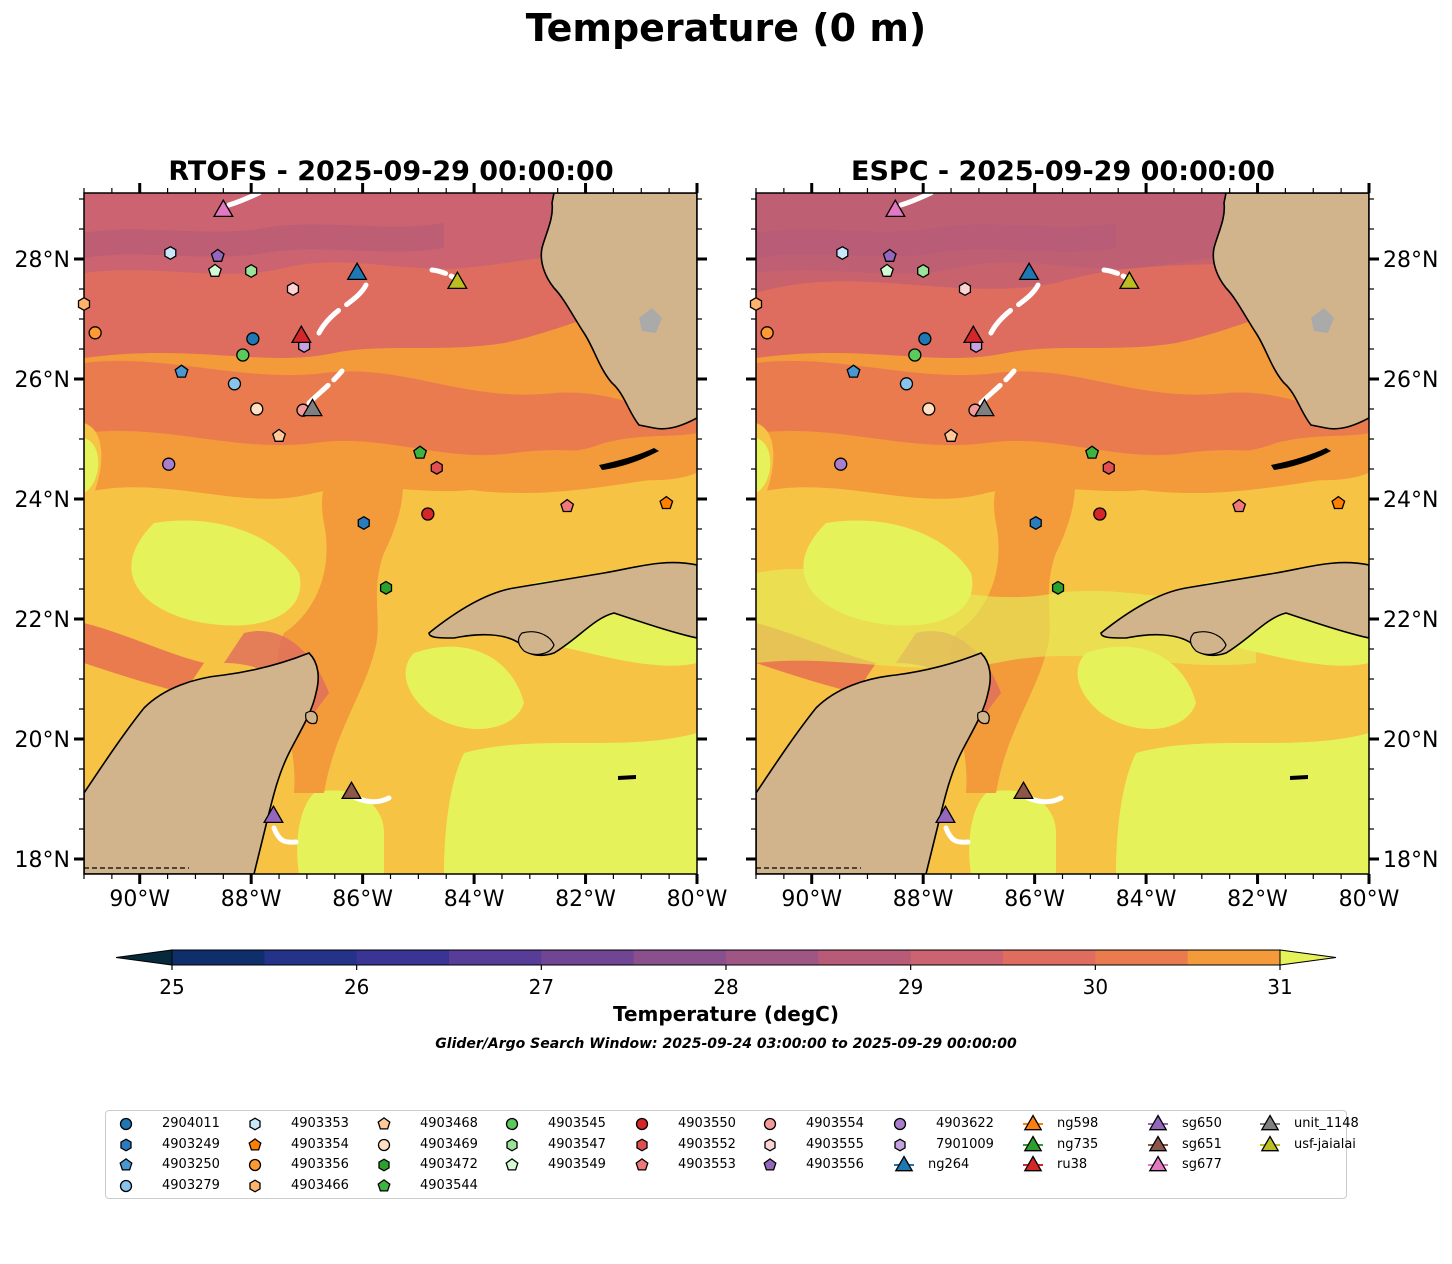 This screenshot has height=1264, width=1452. Describe the element at coordinates (320, 1185) in the screenshot. I see `legend-label: 4903466` at that location.